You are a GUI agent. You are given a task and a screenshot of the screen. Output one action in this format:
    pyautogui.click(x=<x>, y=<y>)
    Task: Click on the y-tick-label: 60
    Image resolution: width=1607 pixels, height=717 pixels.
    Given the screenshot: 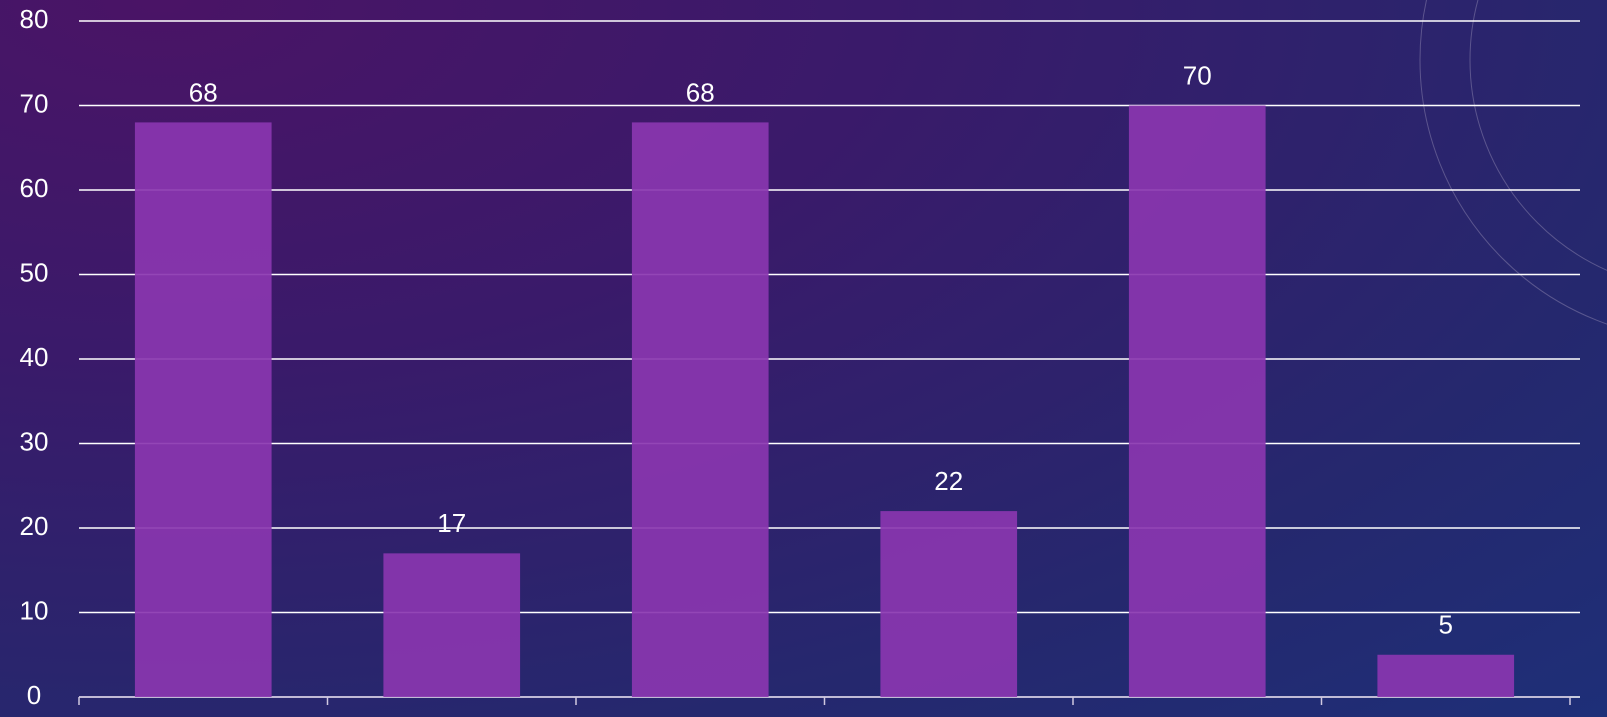 What is the action you would take?
    pyautogui.click(x=34, y=188)
    